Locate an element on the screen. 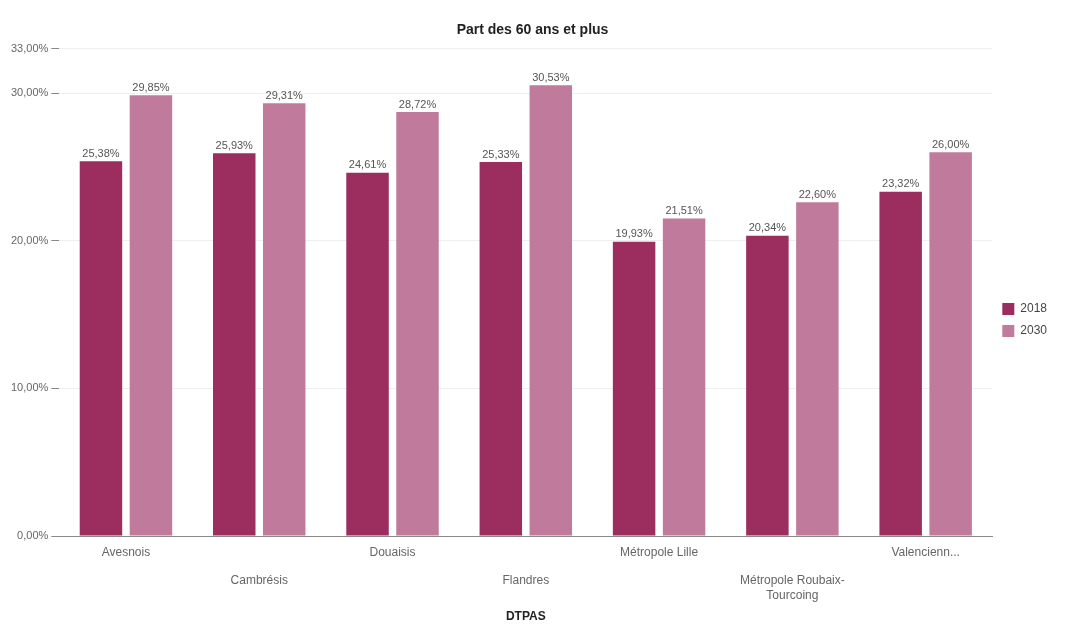 Image resolution: width=1085 pixels, height=637 pixels. data-label: 23,32% is located at coordinates (901, 183).